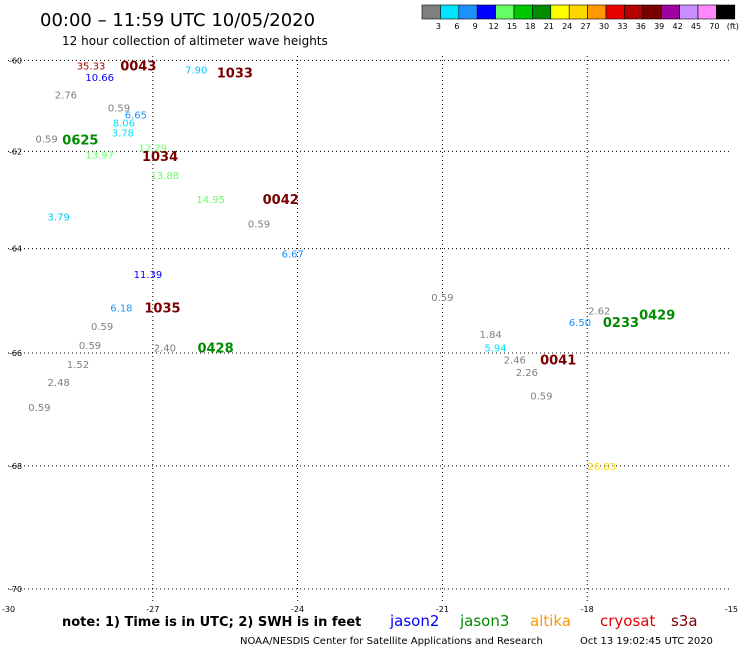  What do you see at coordinates (495, 349) in the screenshot?
I see `wave-height-value: 5.94` at bounding box center [495, 349].